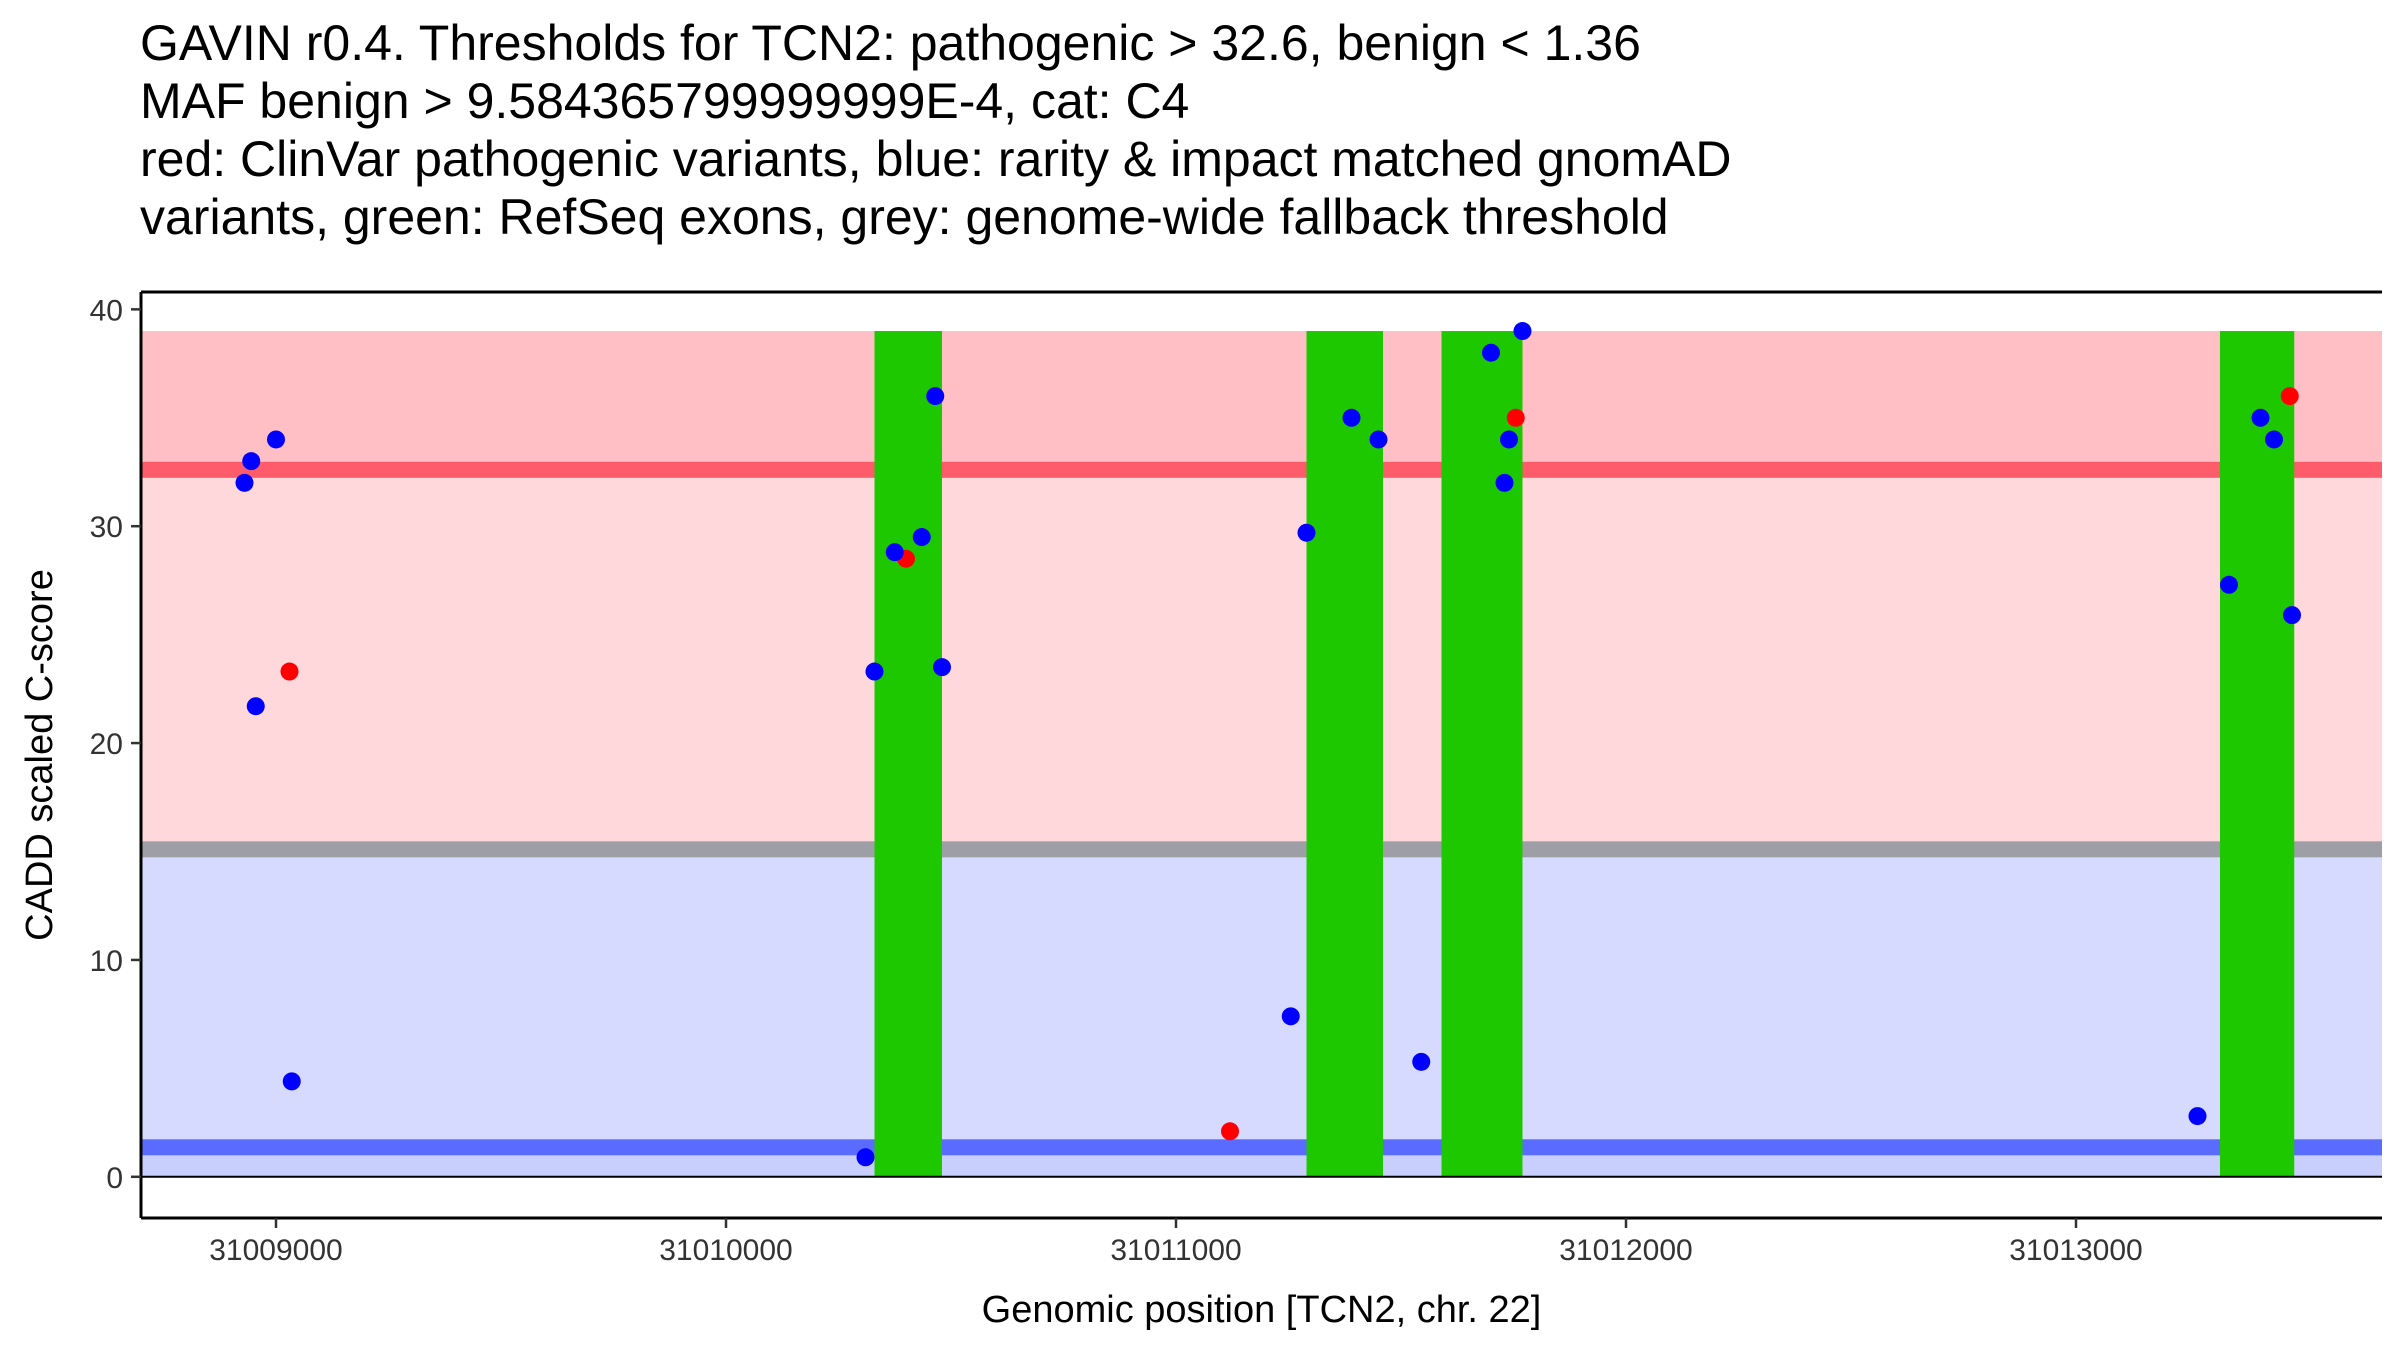 The image size is (2400, 1350). Describe the element at coordinates (1625, 1250) in the screenshot. I see `x-tick-label: 31012000` at that location.